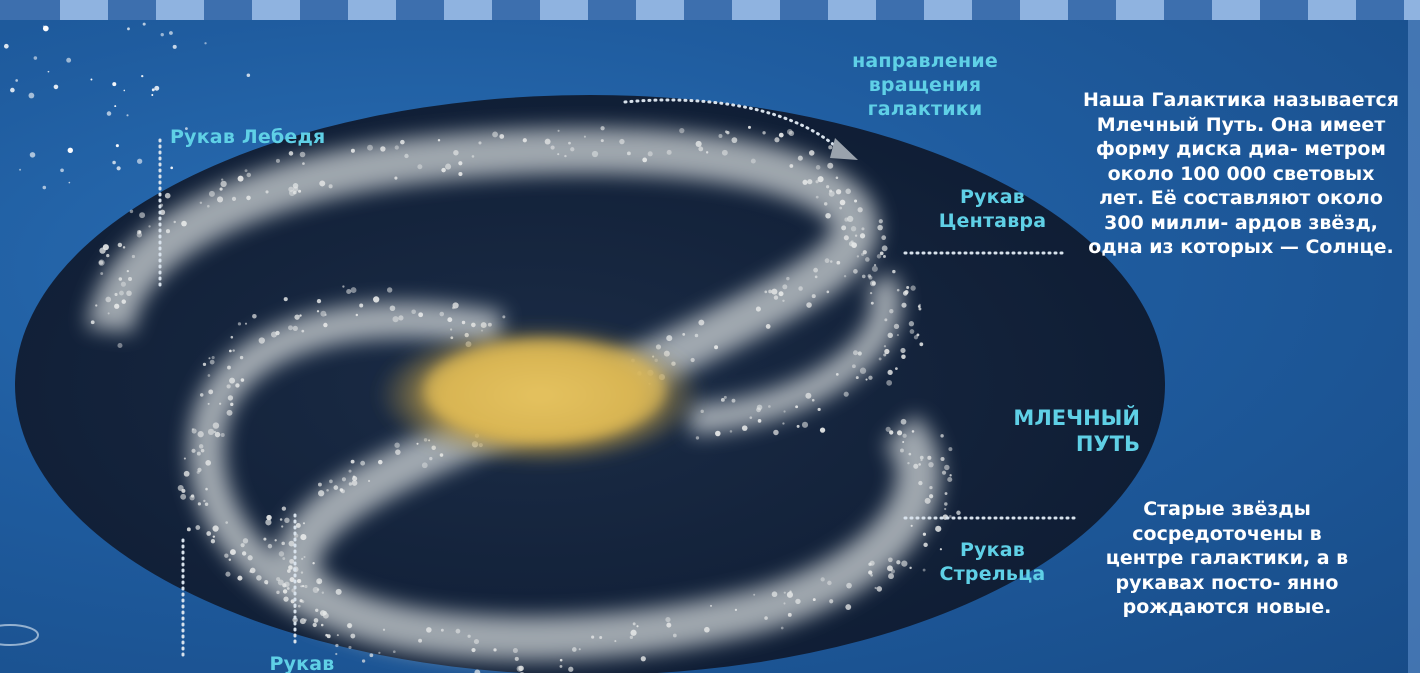 The image size is (1420, 673). What do you see at coordinates (1076, 431) in the screenshot?
I see `milky-way-title: МЛЕЧНЫЙ ПУТЬ` at bounding box center [1076, 431].